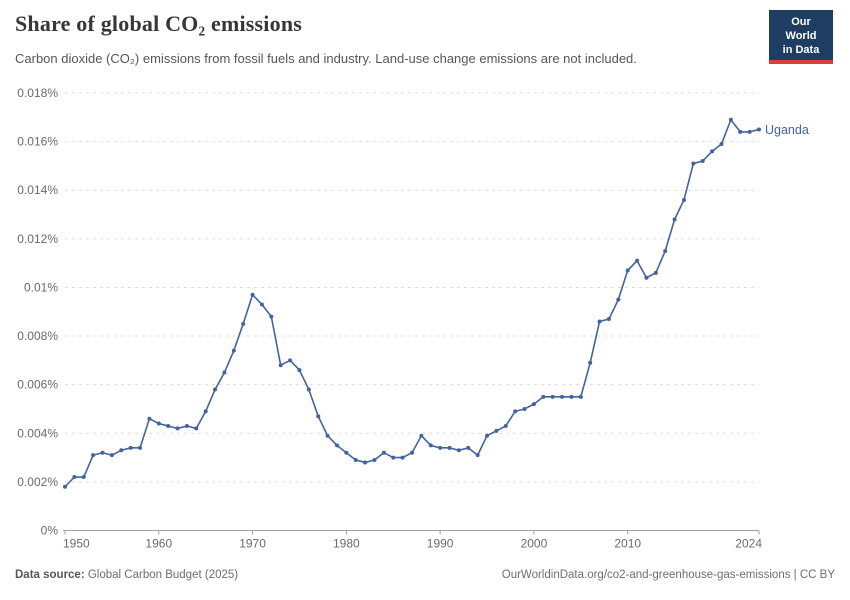 This screenshot has width=850, height=600. I want to click on x-tick-label: 2010, so click(627, 544).